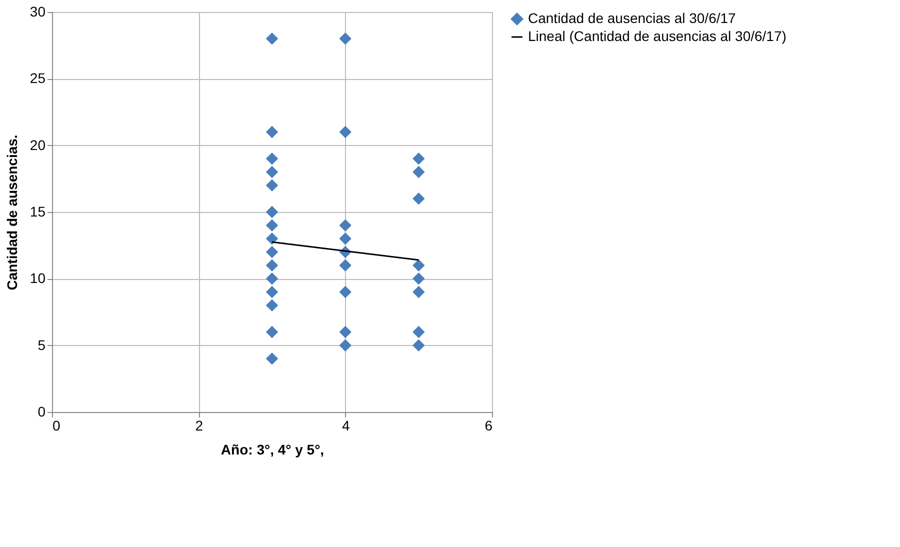  I want to click on y-tick-label: 20, so click(38, 144).